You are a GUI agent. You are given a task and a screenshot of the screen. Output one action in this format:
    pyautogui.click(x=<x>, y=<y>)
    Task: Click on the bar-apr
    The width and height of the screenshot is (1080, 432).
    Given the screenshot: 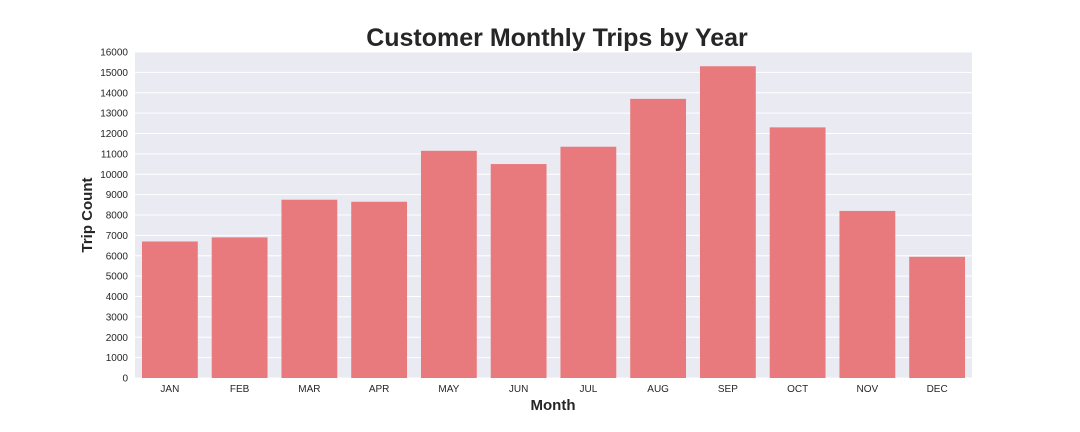 What is the action you would take?
    pyautogui.click(x=379, y=289)
    